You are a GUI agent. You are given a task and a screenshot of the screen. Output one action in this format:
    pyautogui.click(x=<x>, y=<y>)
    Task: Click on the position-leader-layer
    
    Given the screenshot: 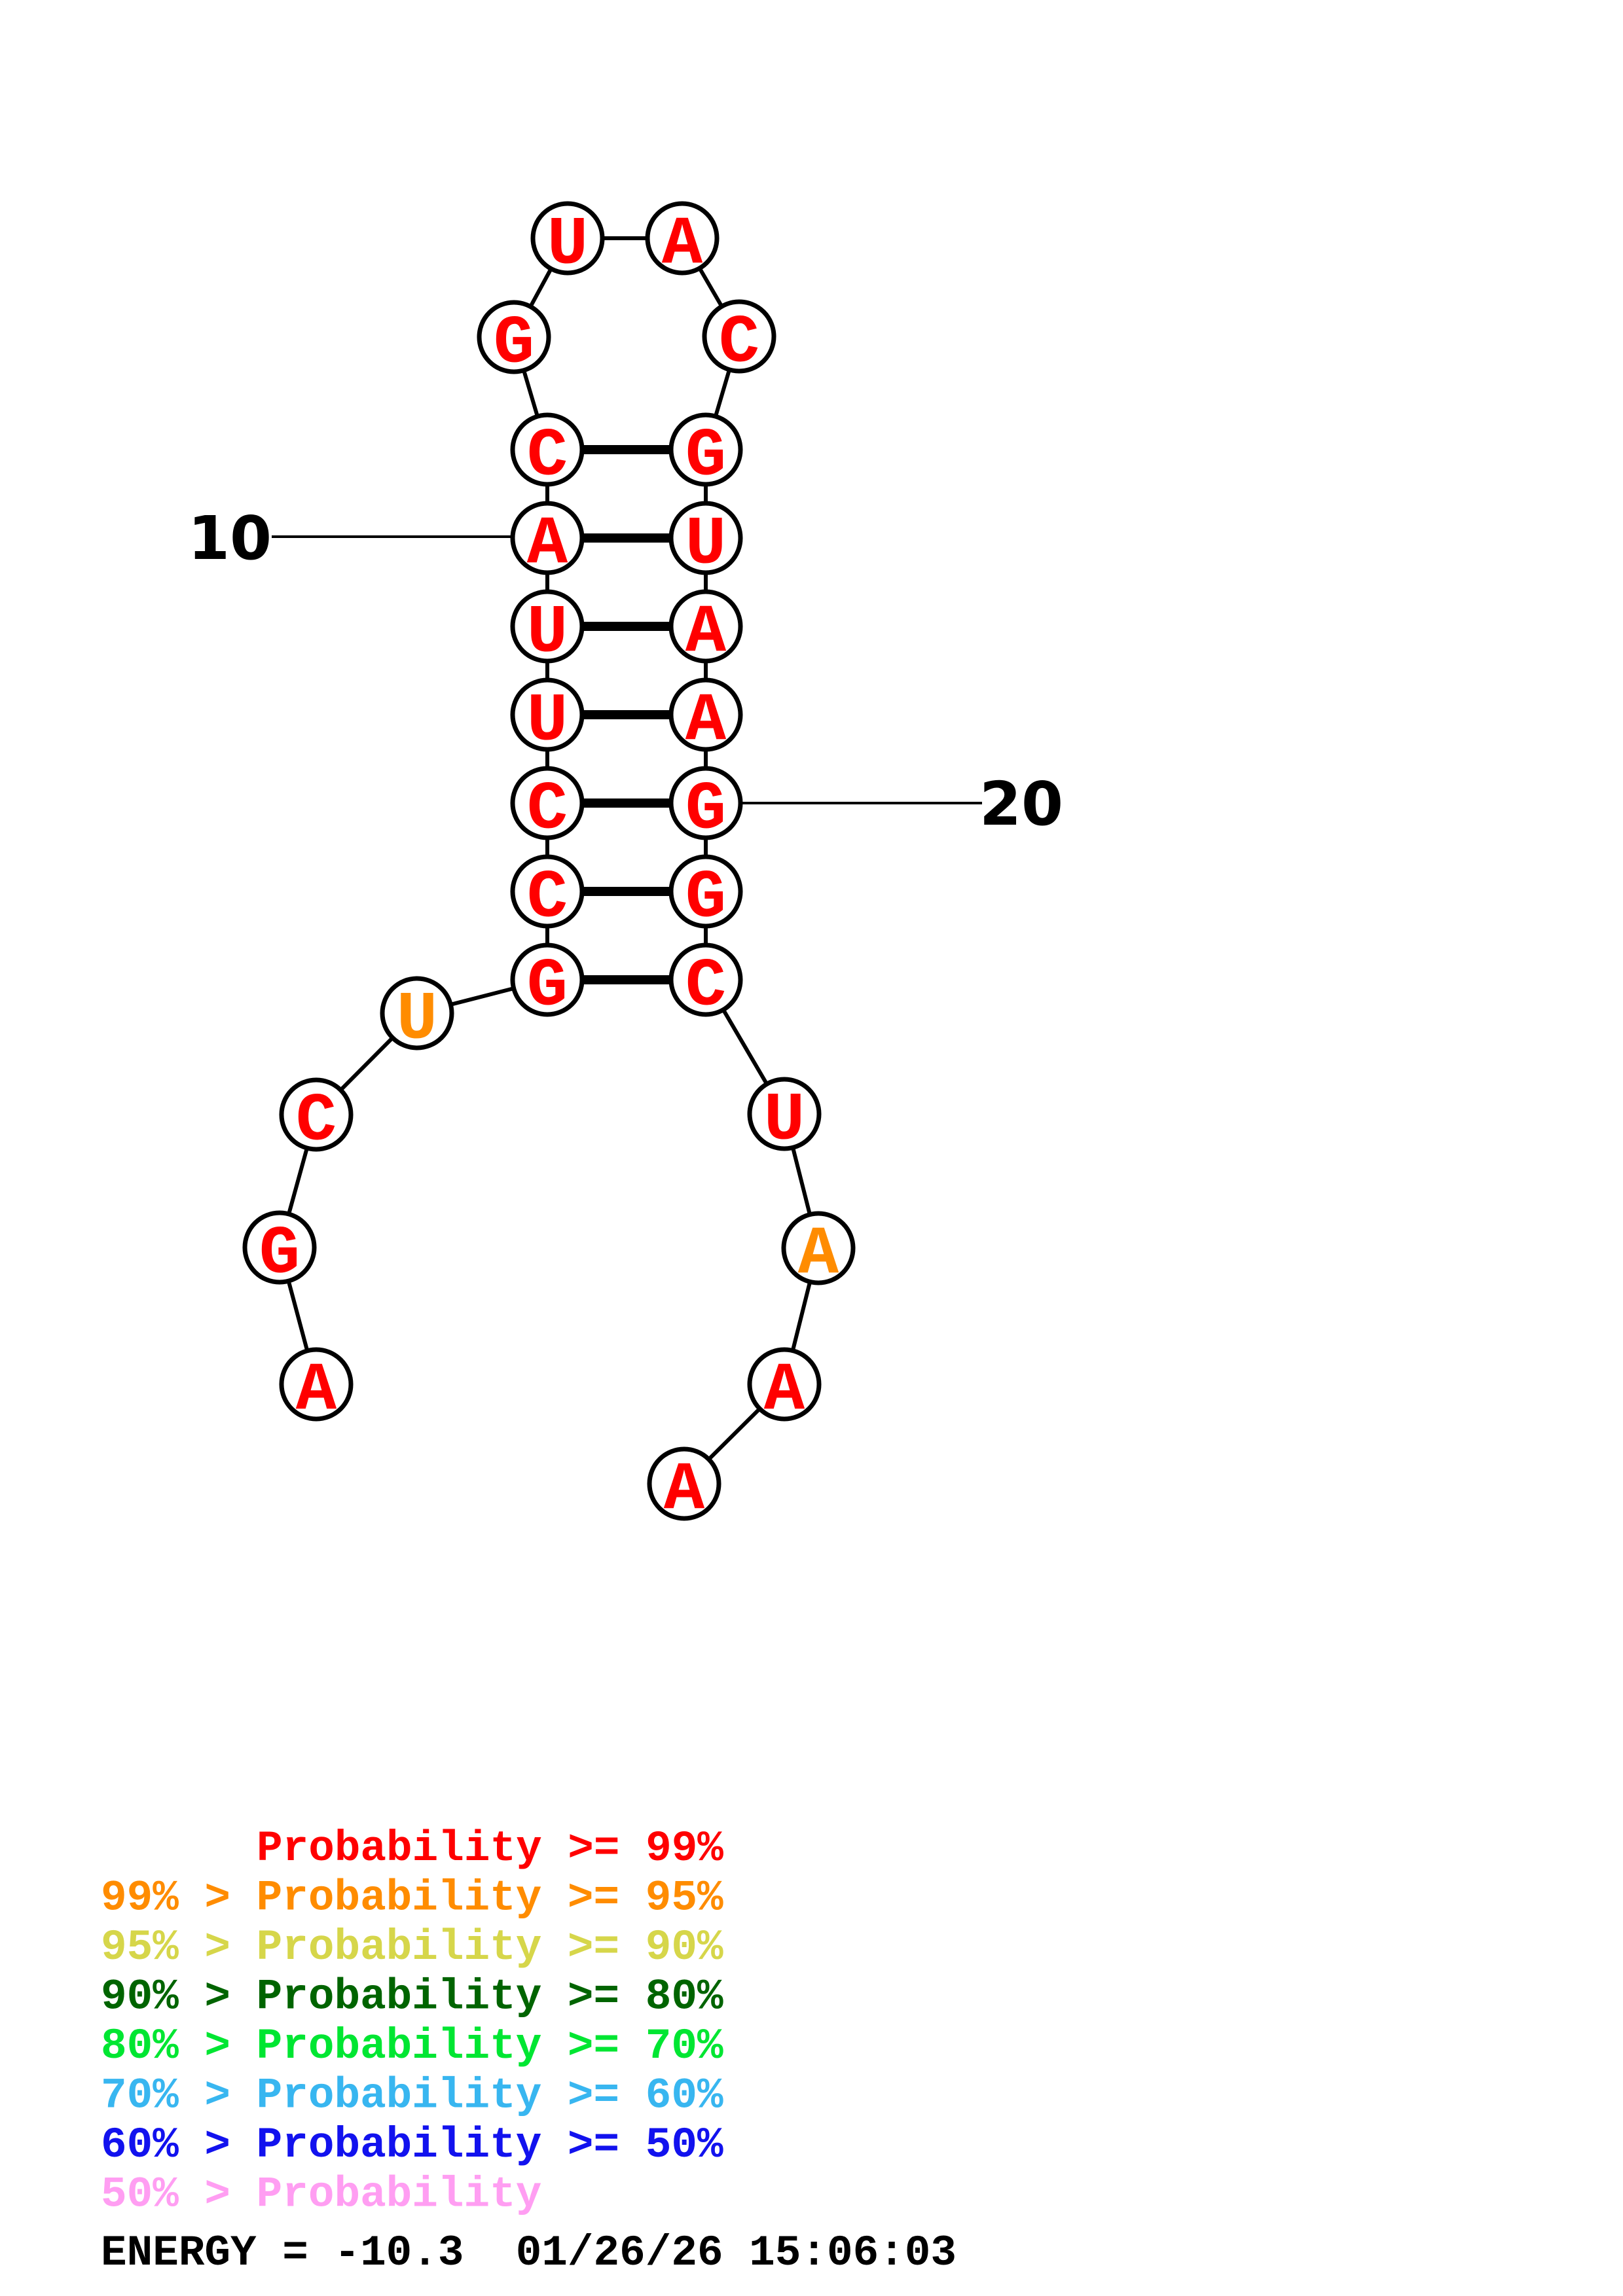 What is the action you would take?
    pyautogui.click(x=627, y=669)
    